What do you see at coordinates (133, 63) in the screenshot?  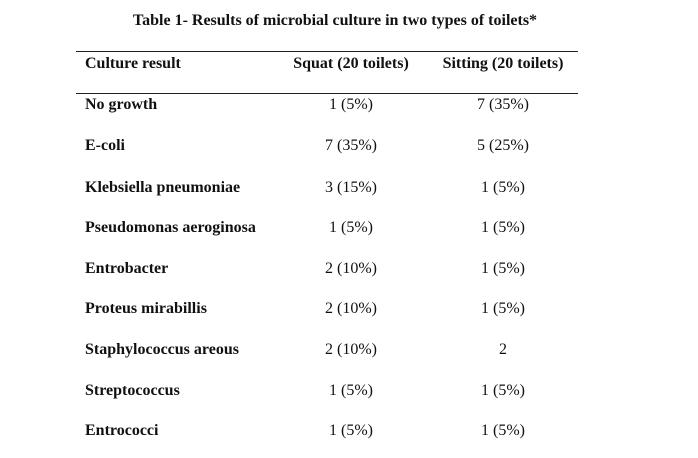 I see `header-culture-result: Culture result` at bounding box center [133, 63].